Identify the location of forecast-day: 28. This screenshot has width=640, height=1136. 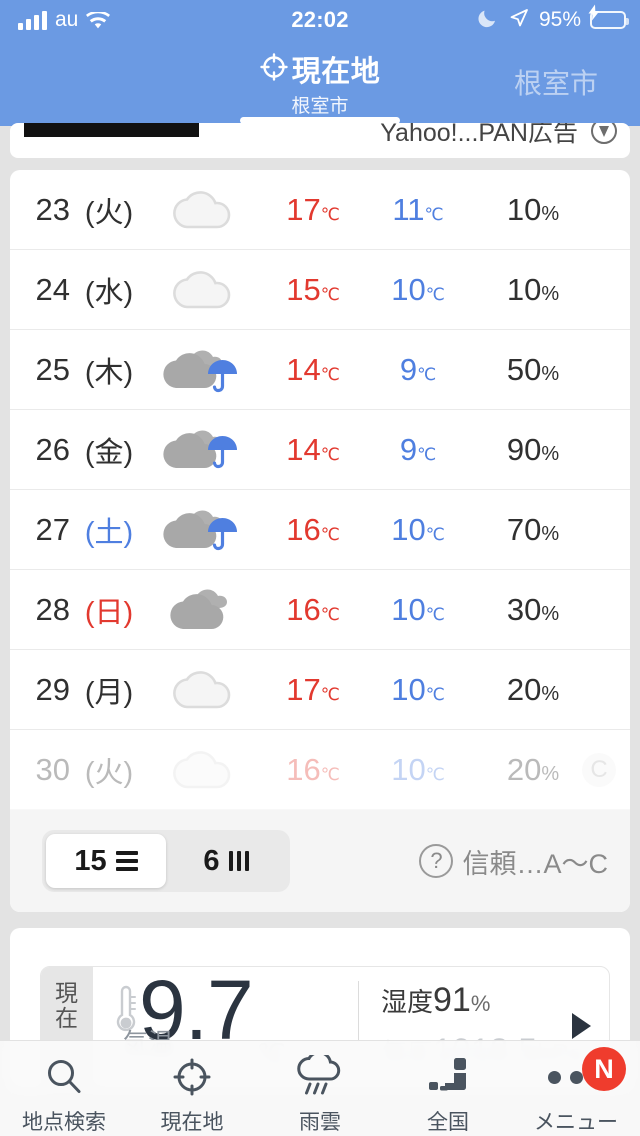
(52, 609).